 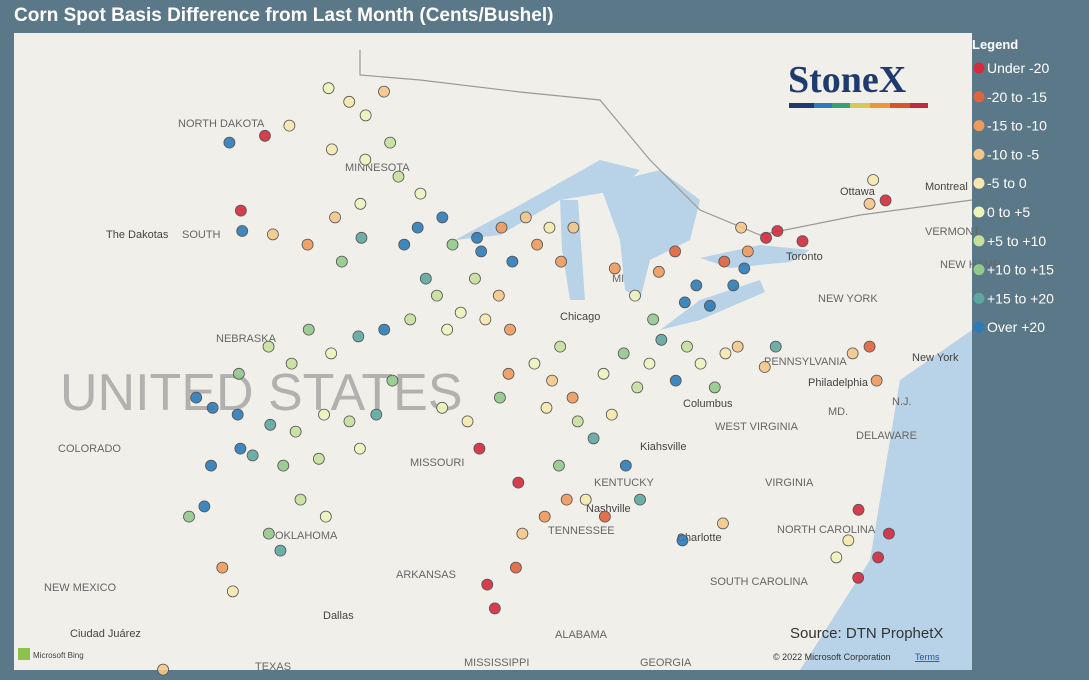 I want to click on state-label: NEW HAMP, so click(x=970, y=265).